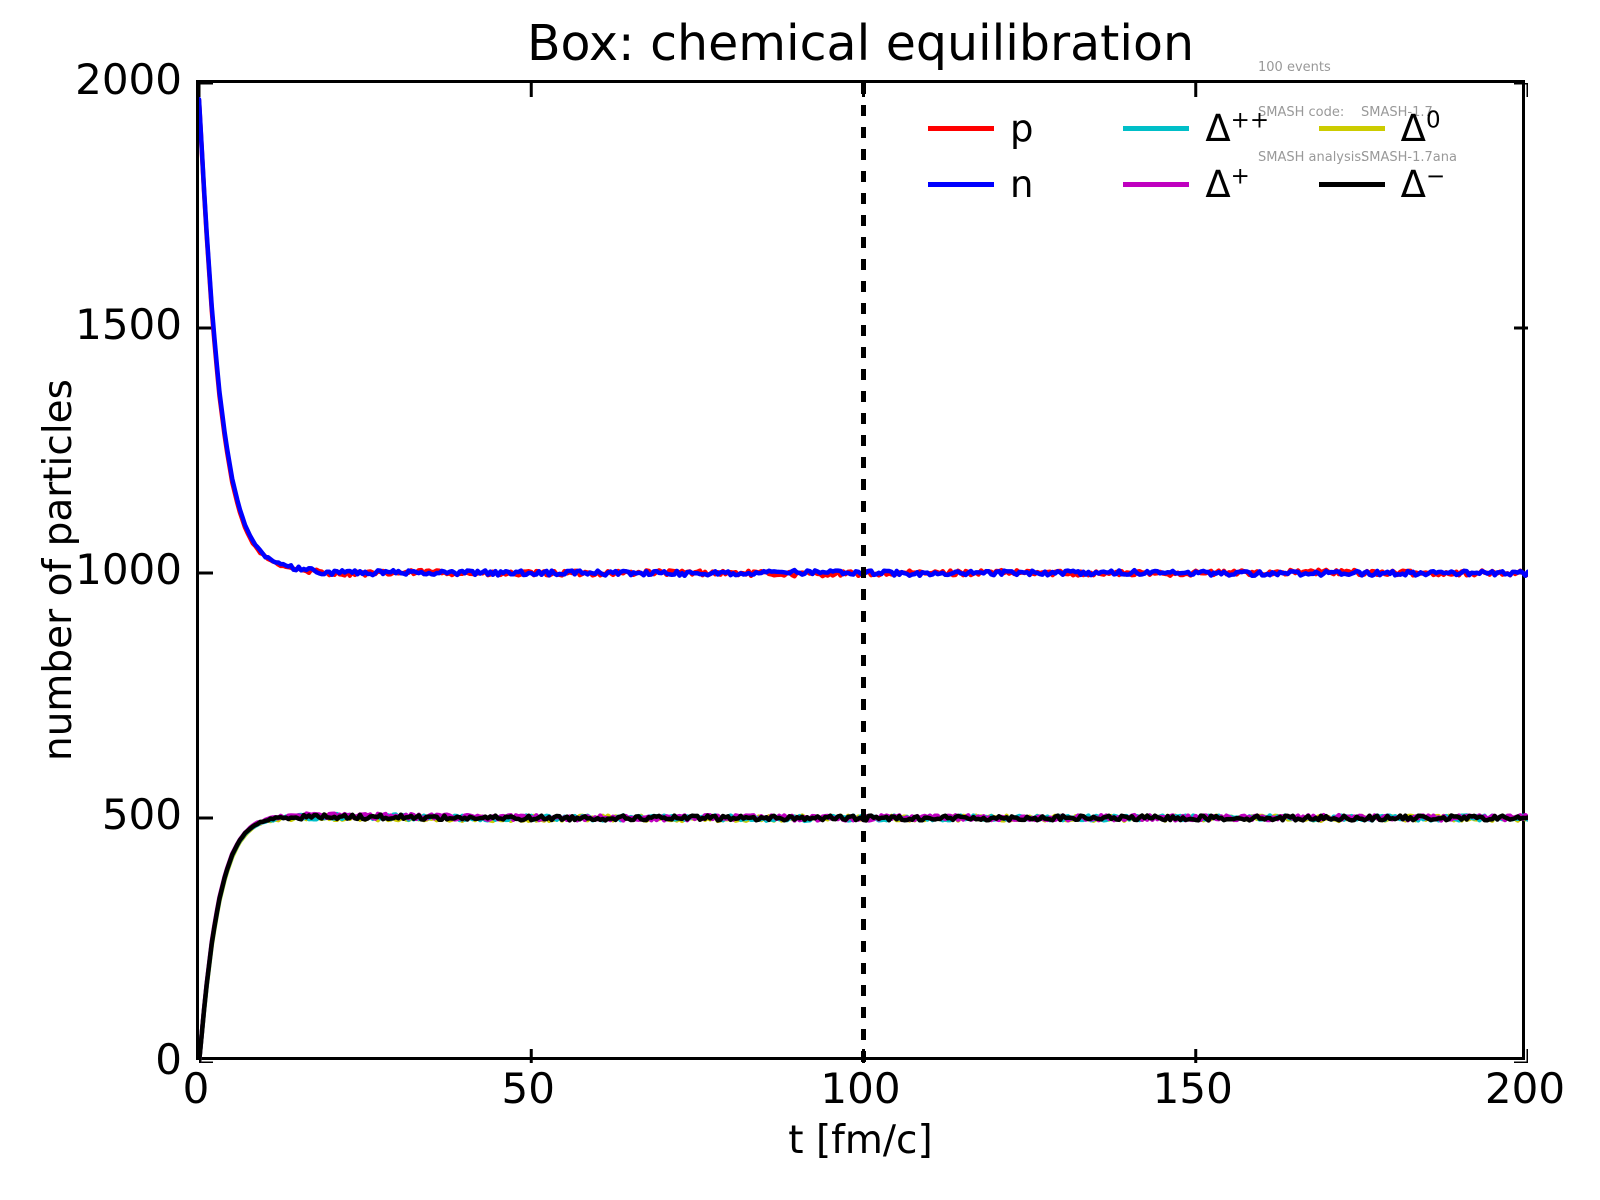 The height and width of the screenshot is (1200, 1600). I want to click on annotation-code: SMASH code: SMASH-1.7, so click(1357, 112).